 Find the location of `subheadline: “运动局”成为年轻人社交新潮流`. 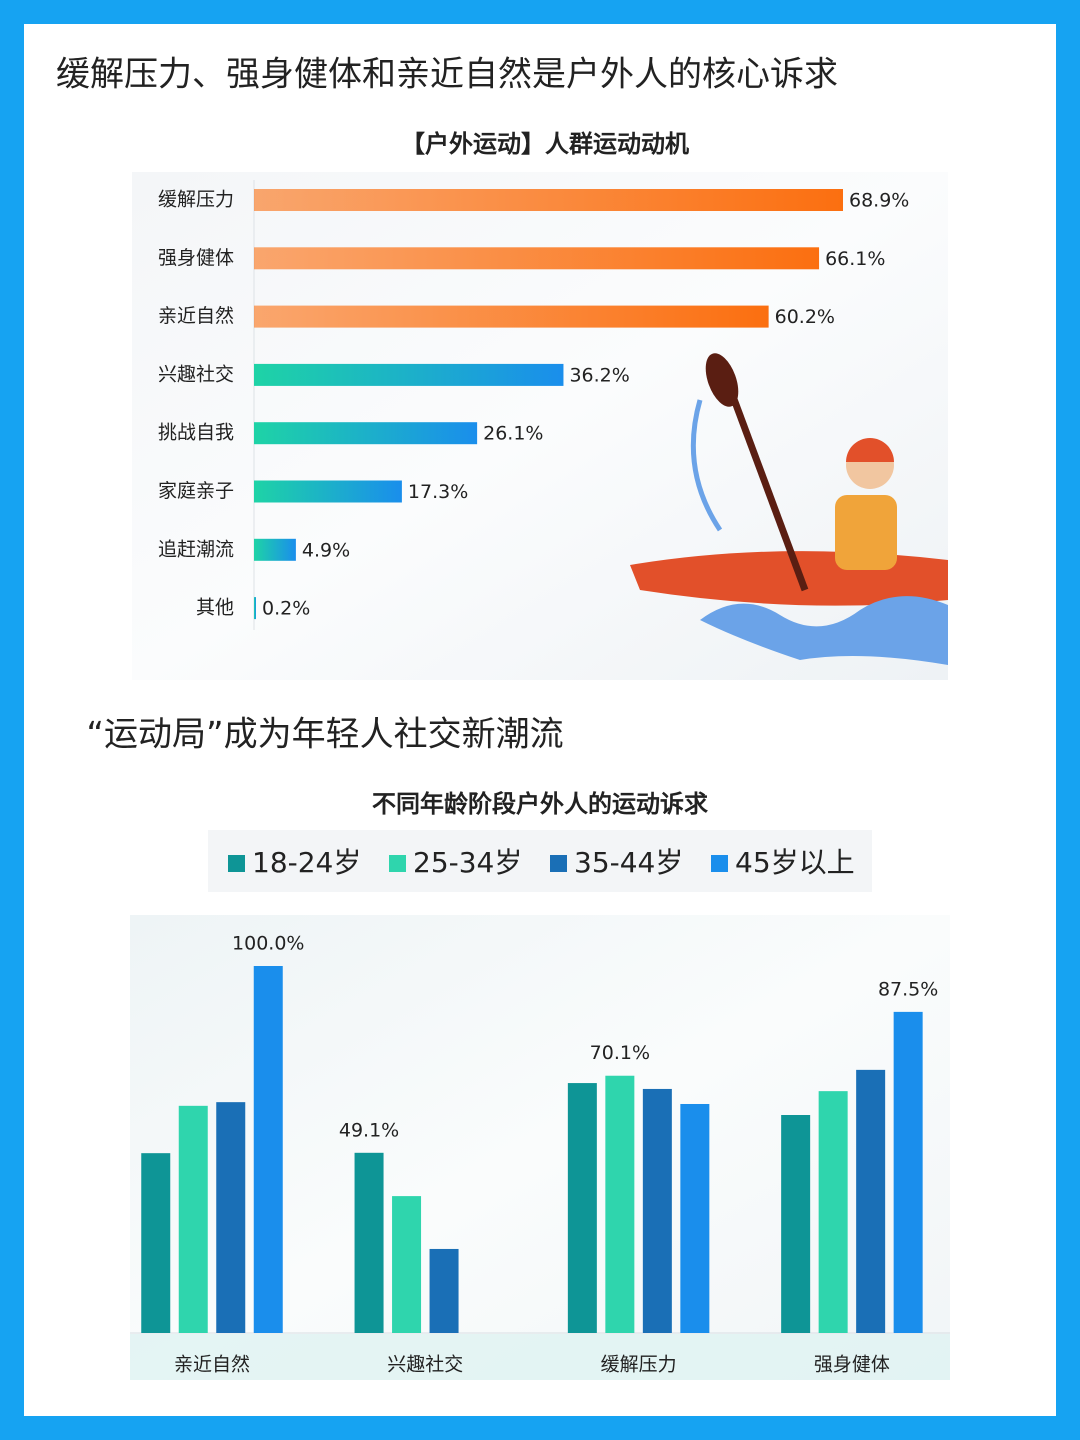

subheadline: “运动局”成为年轻人社交新潮流 is located at coordinates (324, 735).